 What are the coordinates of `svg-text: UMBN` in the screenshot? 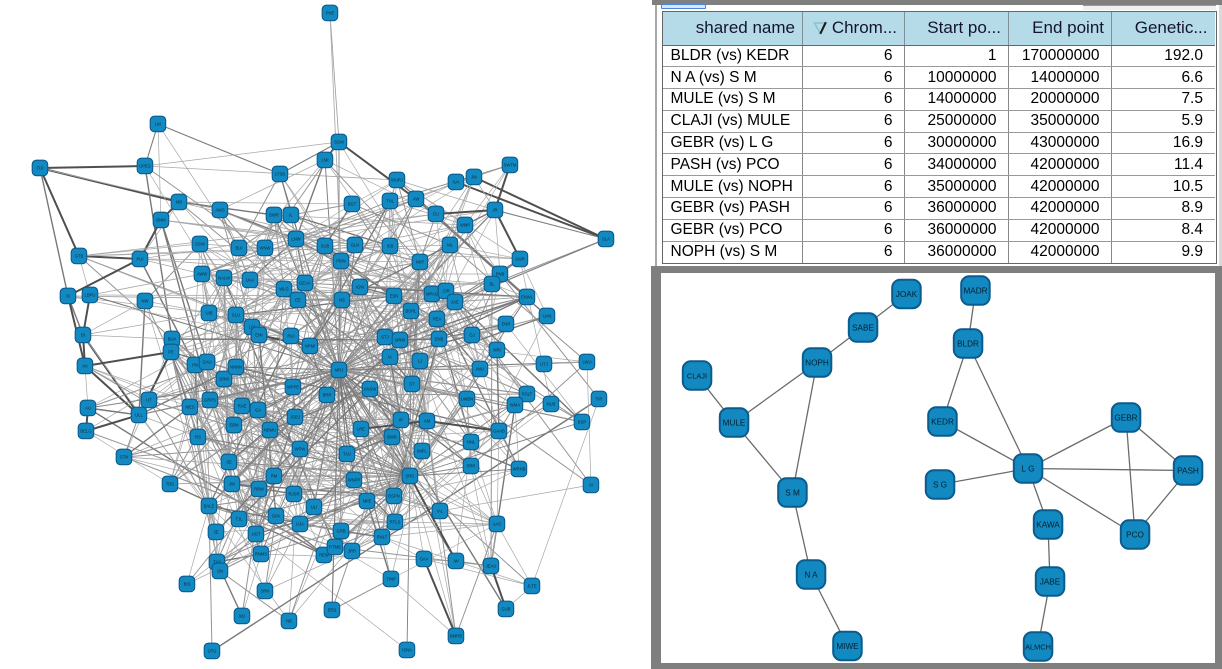 It's located at (467, 399).